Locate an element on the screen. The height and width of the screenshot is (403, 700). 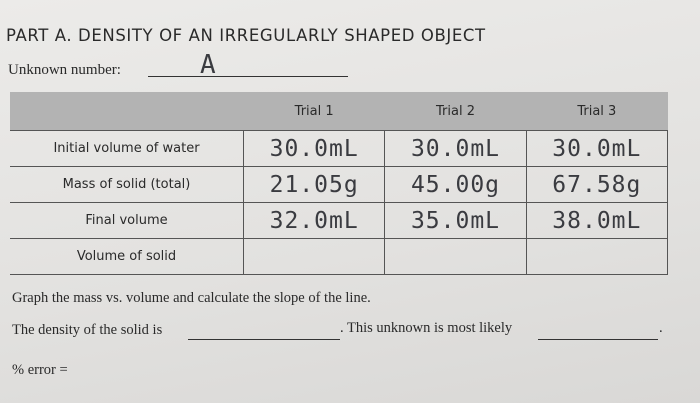
cell: 45.00g is located at coordinates (455, 184).